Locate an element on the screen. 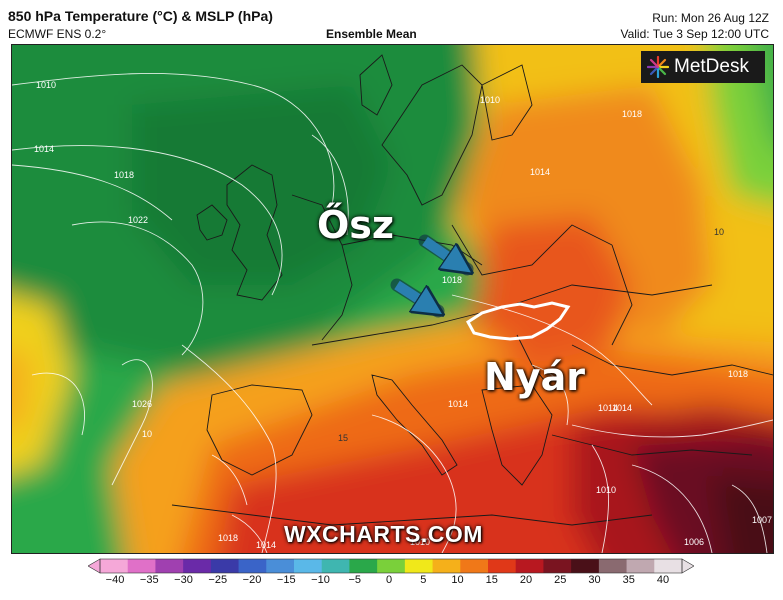 The image size is (783, 600). colorbar-tick-label: −40 is located at coordinates (115, 580).